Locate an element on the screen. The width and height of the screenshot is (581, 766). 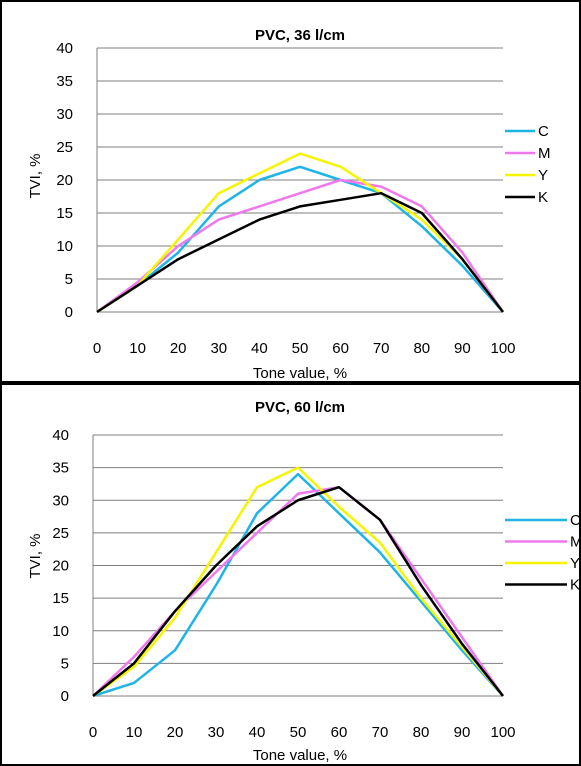
series-line-M is located at coordinates (300, 246).